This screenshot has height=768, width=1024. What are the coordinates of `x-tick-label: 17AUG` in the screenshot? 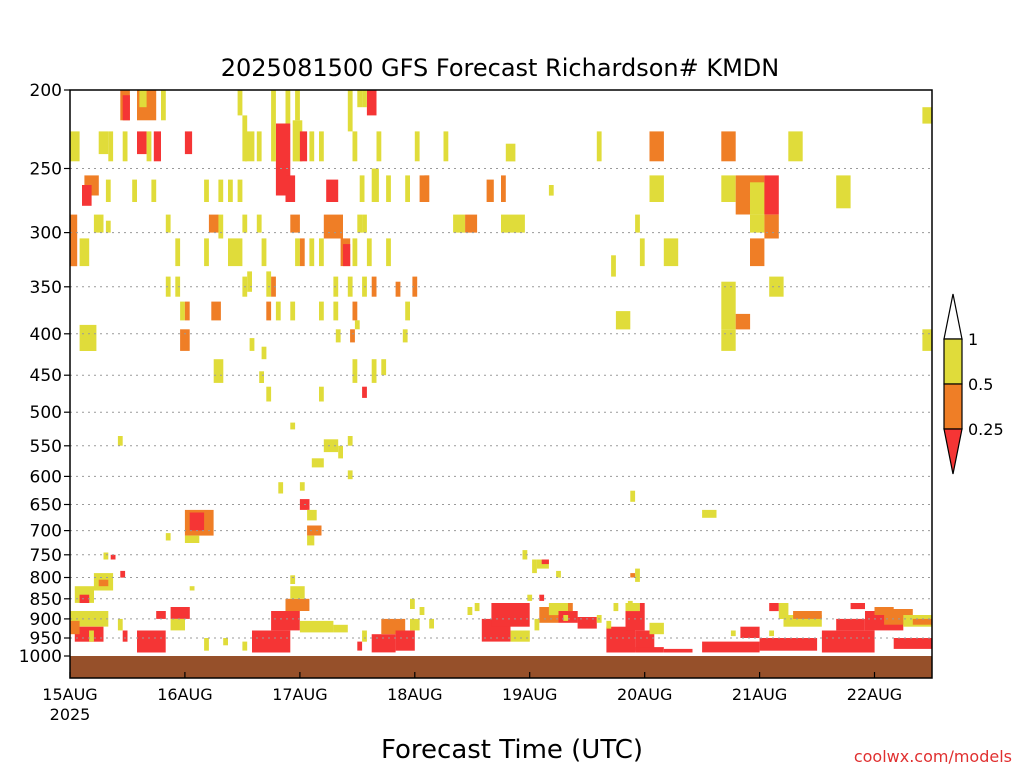 It's located at (299, 694).